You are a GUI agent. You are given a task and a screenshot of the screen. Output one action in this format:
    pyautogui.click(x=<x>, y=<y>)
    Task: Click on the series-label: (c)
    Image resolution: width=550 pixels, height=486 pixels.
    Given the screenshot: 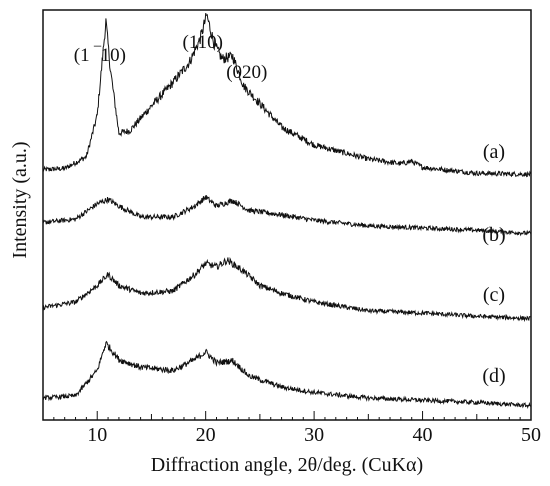 What is the action you would take?
    pyautogui.click(x=494, y=295)
    